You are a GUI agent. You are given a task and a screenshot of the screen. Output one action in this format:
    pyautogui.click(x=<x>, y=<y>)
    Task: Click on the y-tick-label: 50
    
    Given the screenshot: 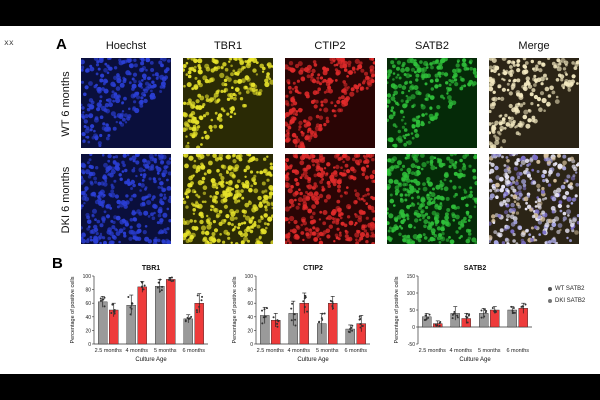 What is the action you would take?
    pyautogui.click(x=412, y=311)
    